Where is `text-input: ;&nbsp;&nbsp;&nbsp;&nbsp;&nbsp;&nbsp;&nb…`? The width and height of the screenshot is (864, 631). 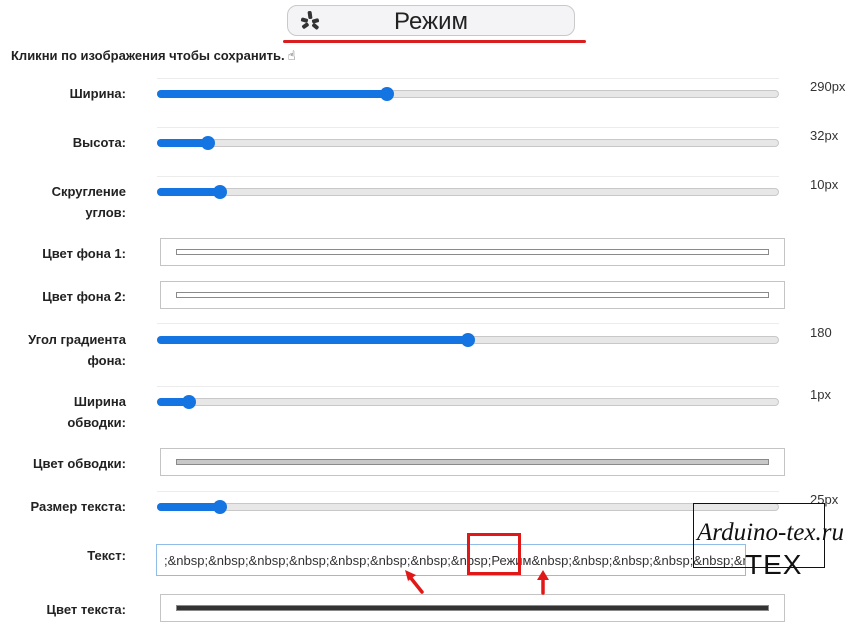
text-input: ;&nbsp;&nbsp;&nbsp;&nbsp;&nbsp;&nbsp;&nb… is located at coordinates (451, 560).